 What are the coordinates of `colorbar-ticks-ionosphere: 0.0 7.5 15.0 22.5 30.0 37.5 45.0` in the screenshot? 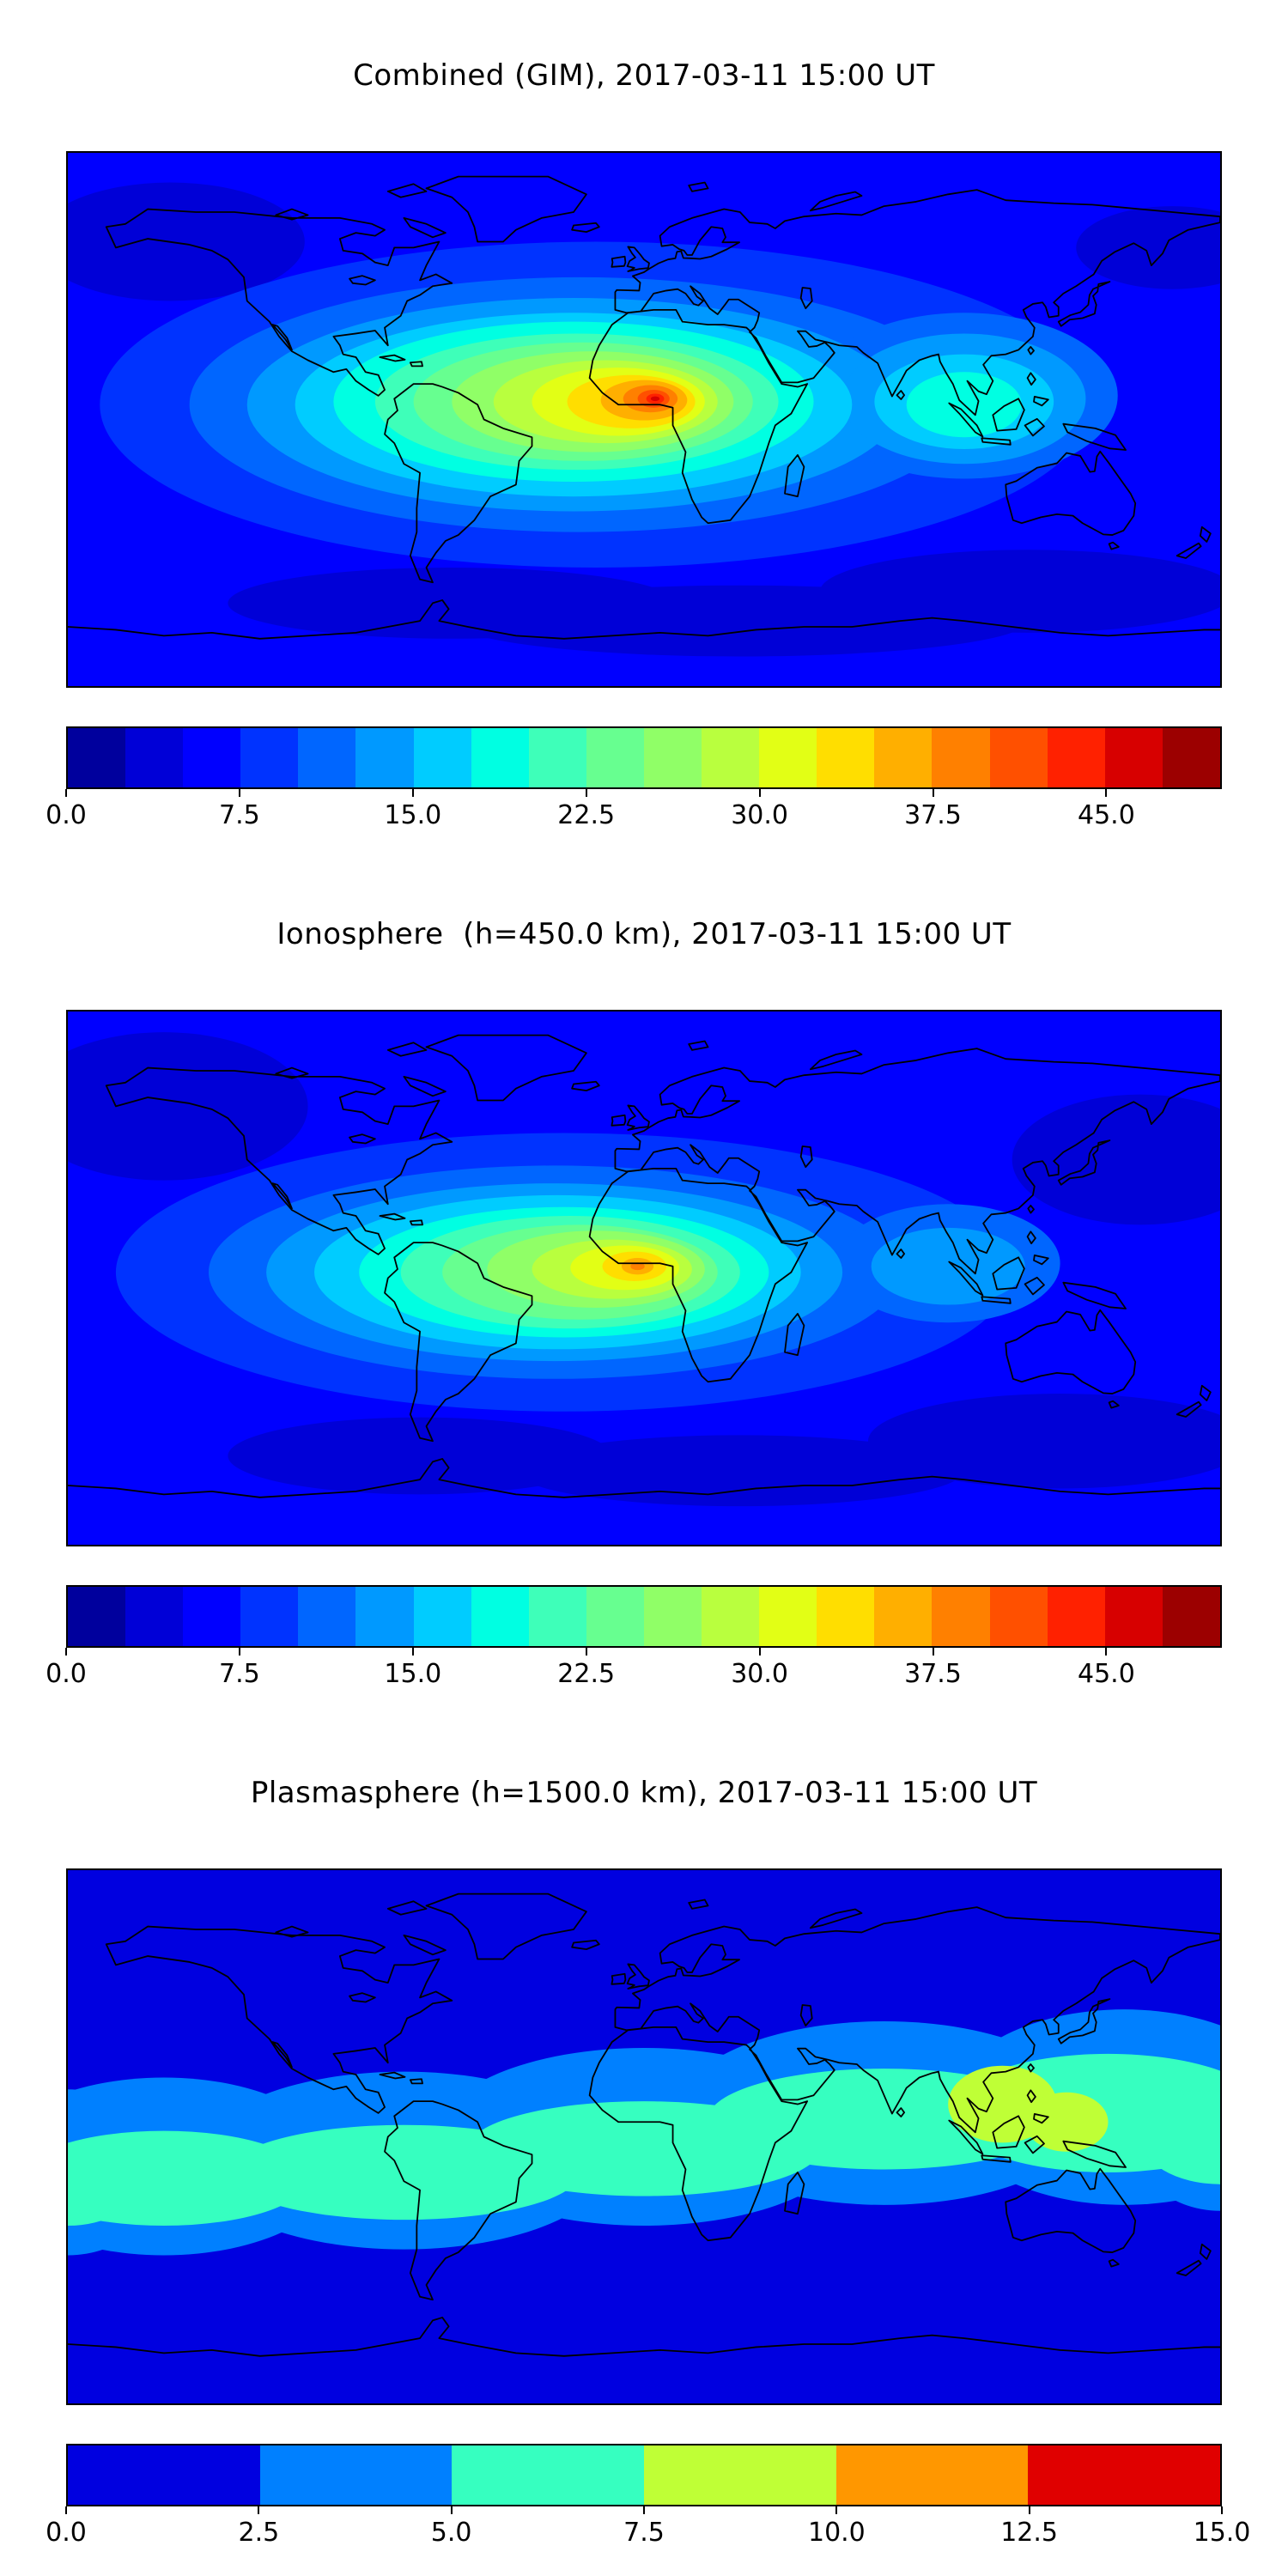 It's located at (634, 1674).